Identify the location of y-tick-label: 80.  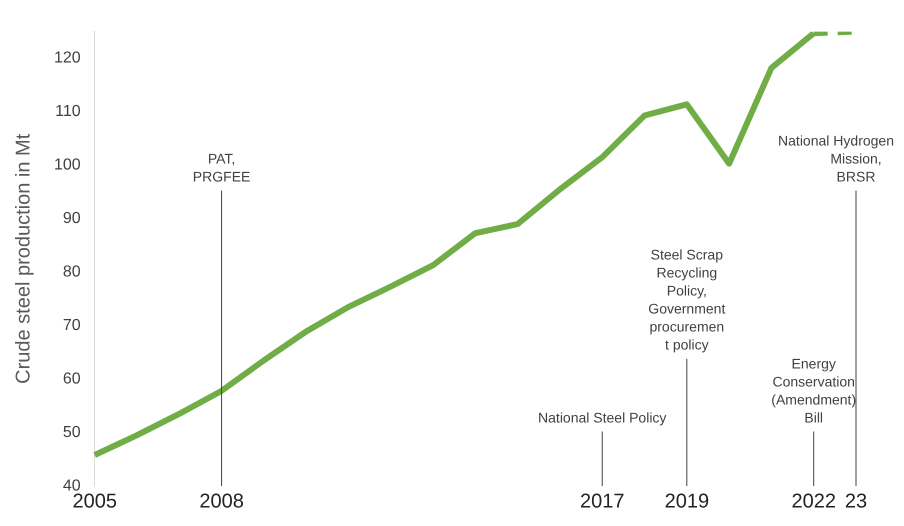
(71, 272).